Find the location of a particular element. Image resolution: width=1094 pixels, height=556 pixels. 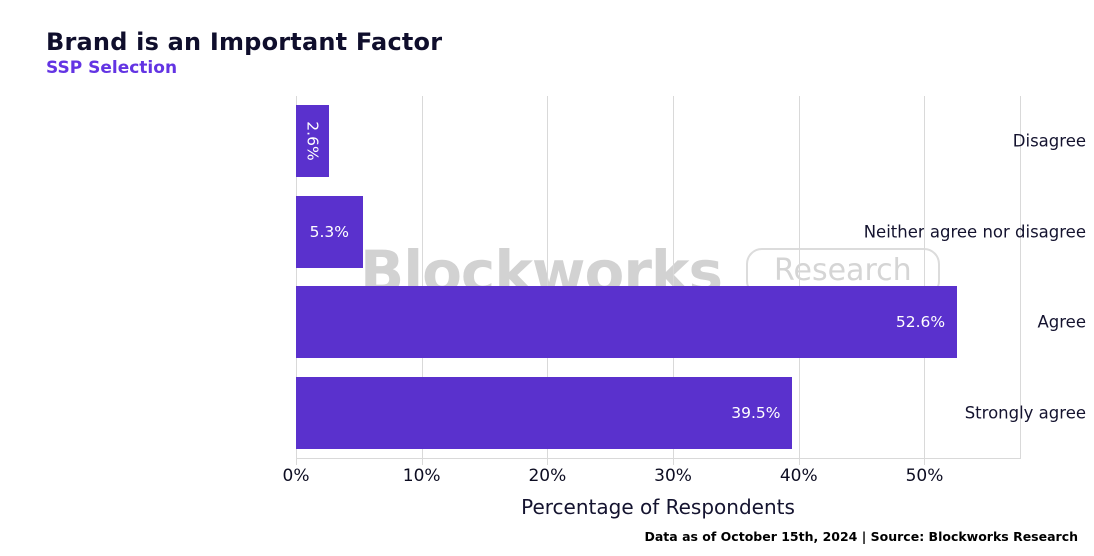

bar-value-label: 5.3% is located at coordinates (329, 231).